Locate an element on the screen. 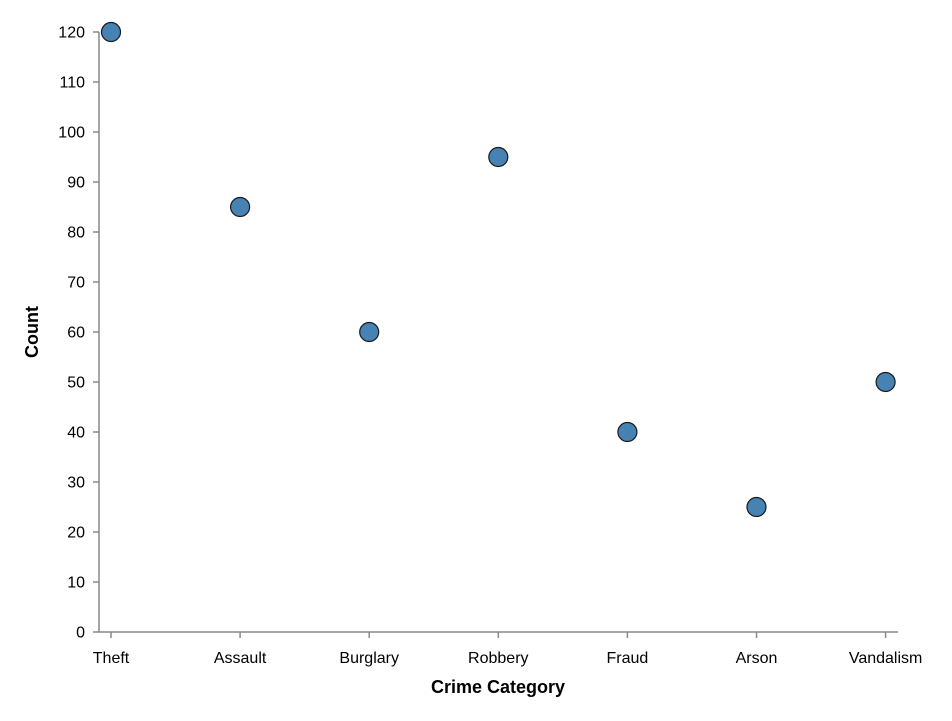 The height and width of the screenshot is (721, 952). x-tick-label: Assault is located at coordinates (240, 658).